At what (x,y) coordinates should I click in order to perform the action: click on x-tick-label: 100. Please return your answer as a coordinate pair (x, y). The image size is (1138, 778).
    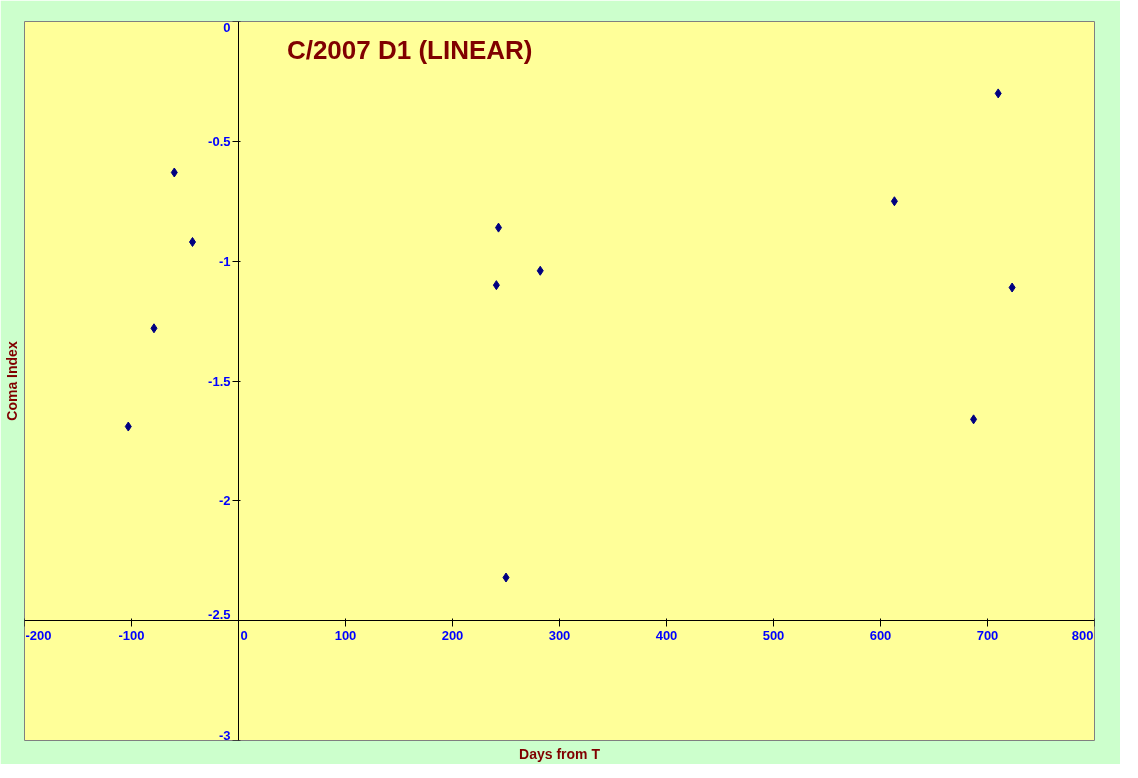
    Looking at the image, I should click on (345, 635).